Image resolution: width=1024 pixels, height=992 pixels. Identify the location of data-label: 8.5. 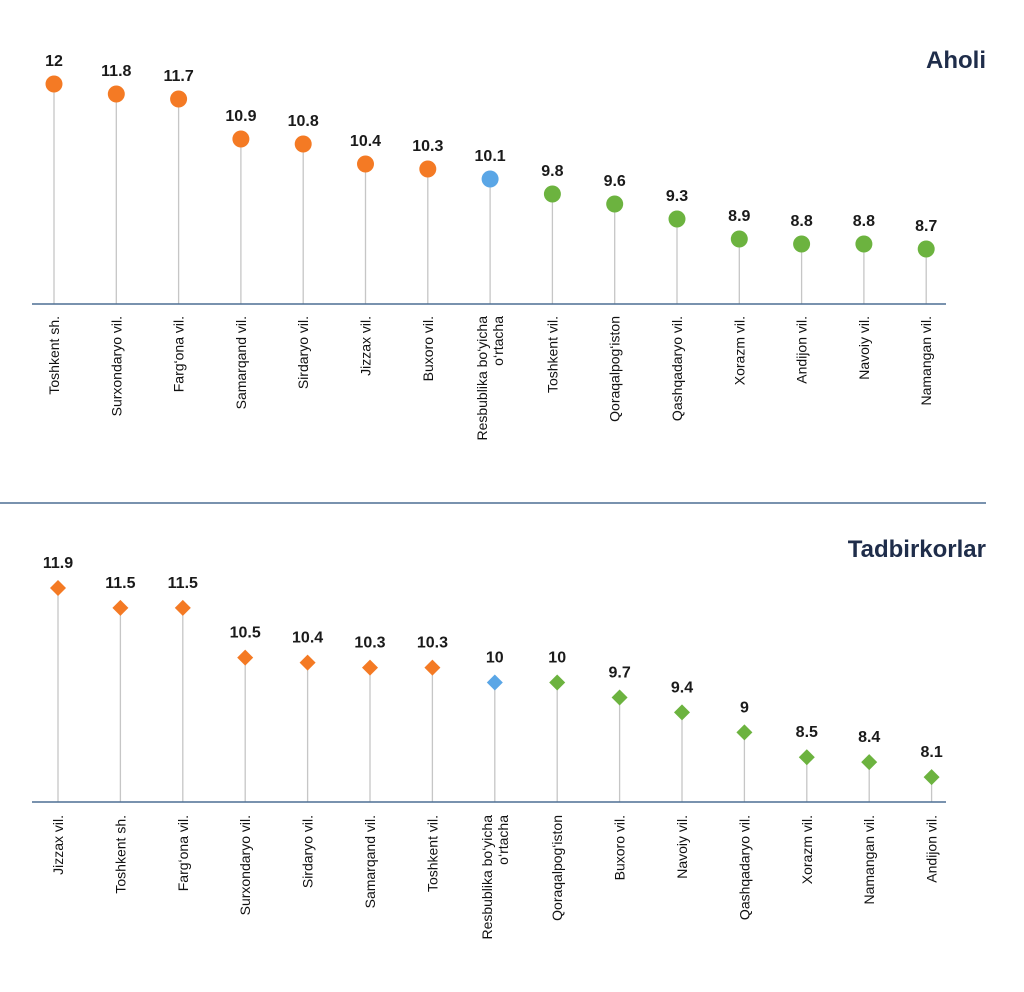
(807, 732).